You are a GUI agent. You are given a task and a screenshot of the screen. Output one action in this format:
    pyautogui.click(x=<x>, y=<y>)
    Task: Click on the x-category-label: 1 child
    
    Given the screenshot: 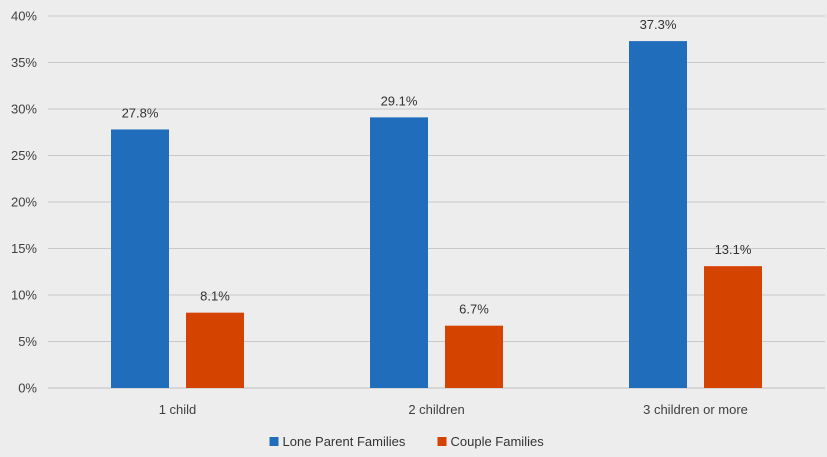 What is the action you would take?
    pyautogui.click(x=178, y=409)
    